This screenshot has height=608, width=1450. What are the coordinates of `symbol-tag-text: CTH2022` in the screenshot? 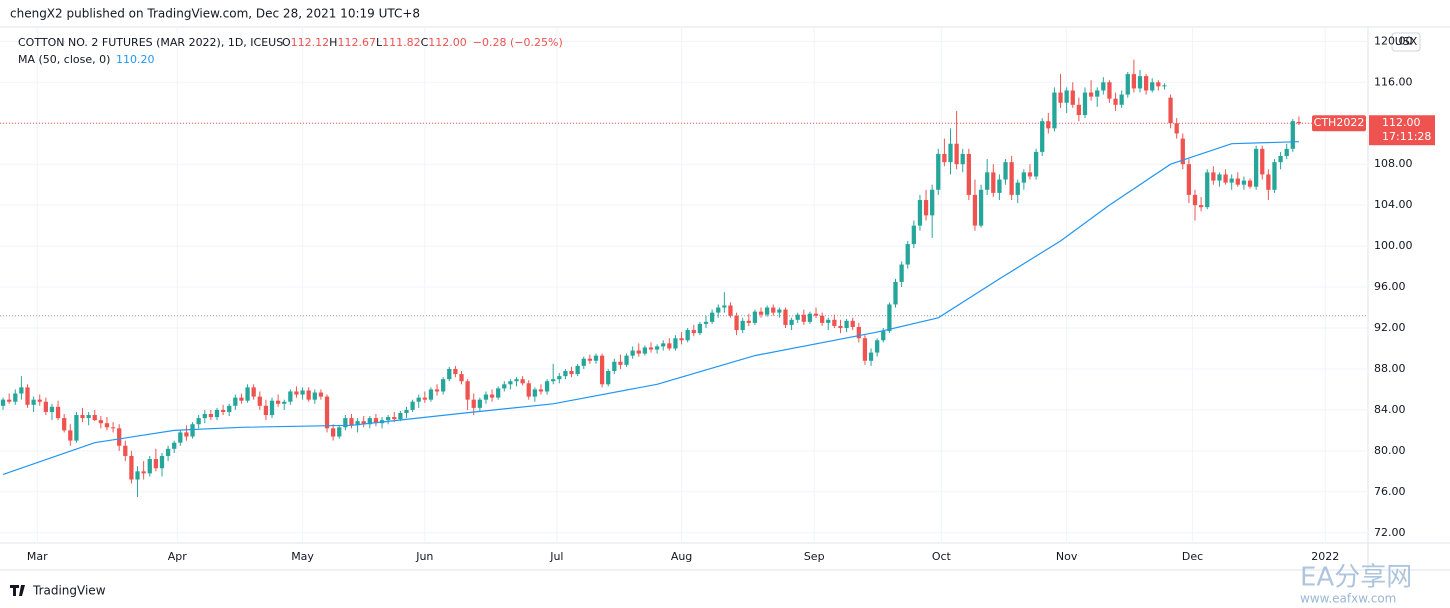 It's located at (1339, 122).